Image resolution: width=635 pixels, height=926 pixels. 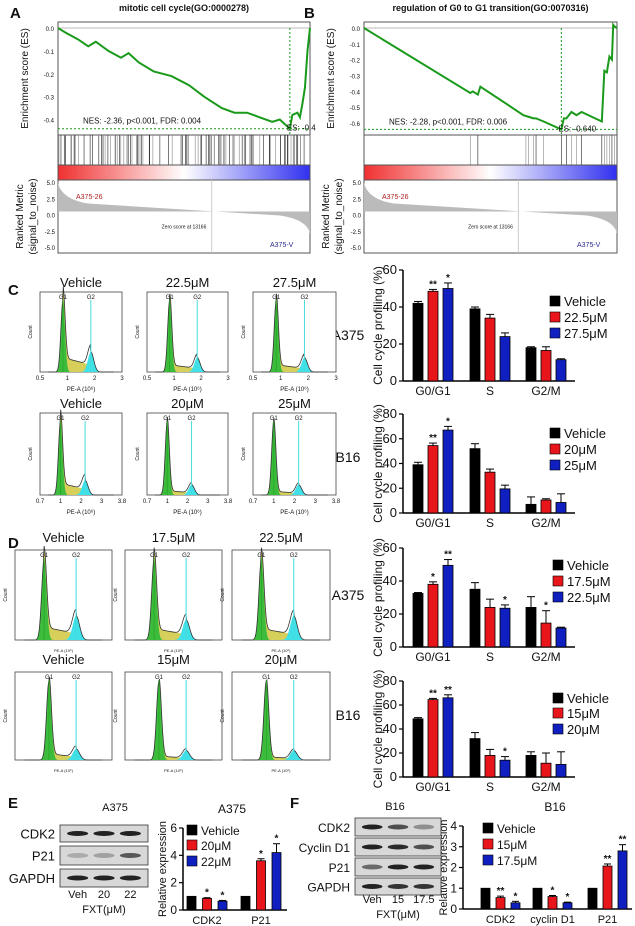 What do you see at coordinates (25, 78) in the screenshot?
I see `es-ylabel: Enrichment score (ES)` at bounding box center [25, 78].